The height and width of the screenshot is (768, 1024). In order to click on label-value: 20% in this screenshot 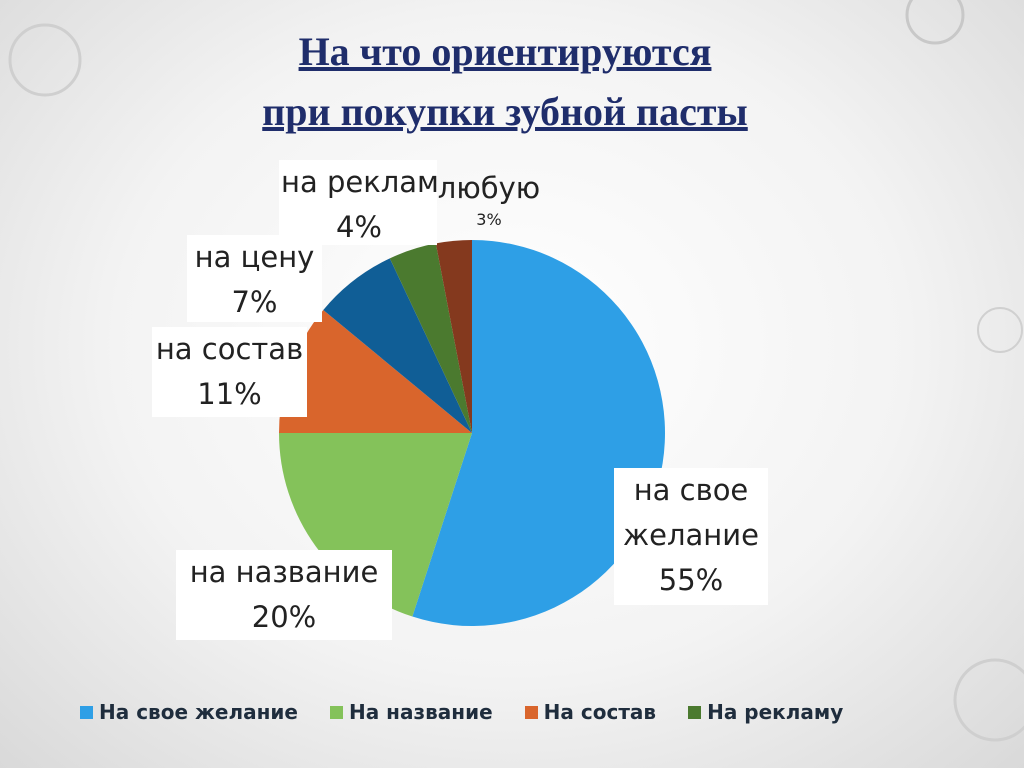, I will do `click(284, 617)`.